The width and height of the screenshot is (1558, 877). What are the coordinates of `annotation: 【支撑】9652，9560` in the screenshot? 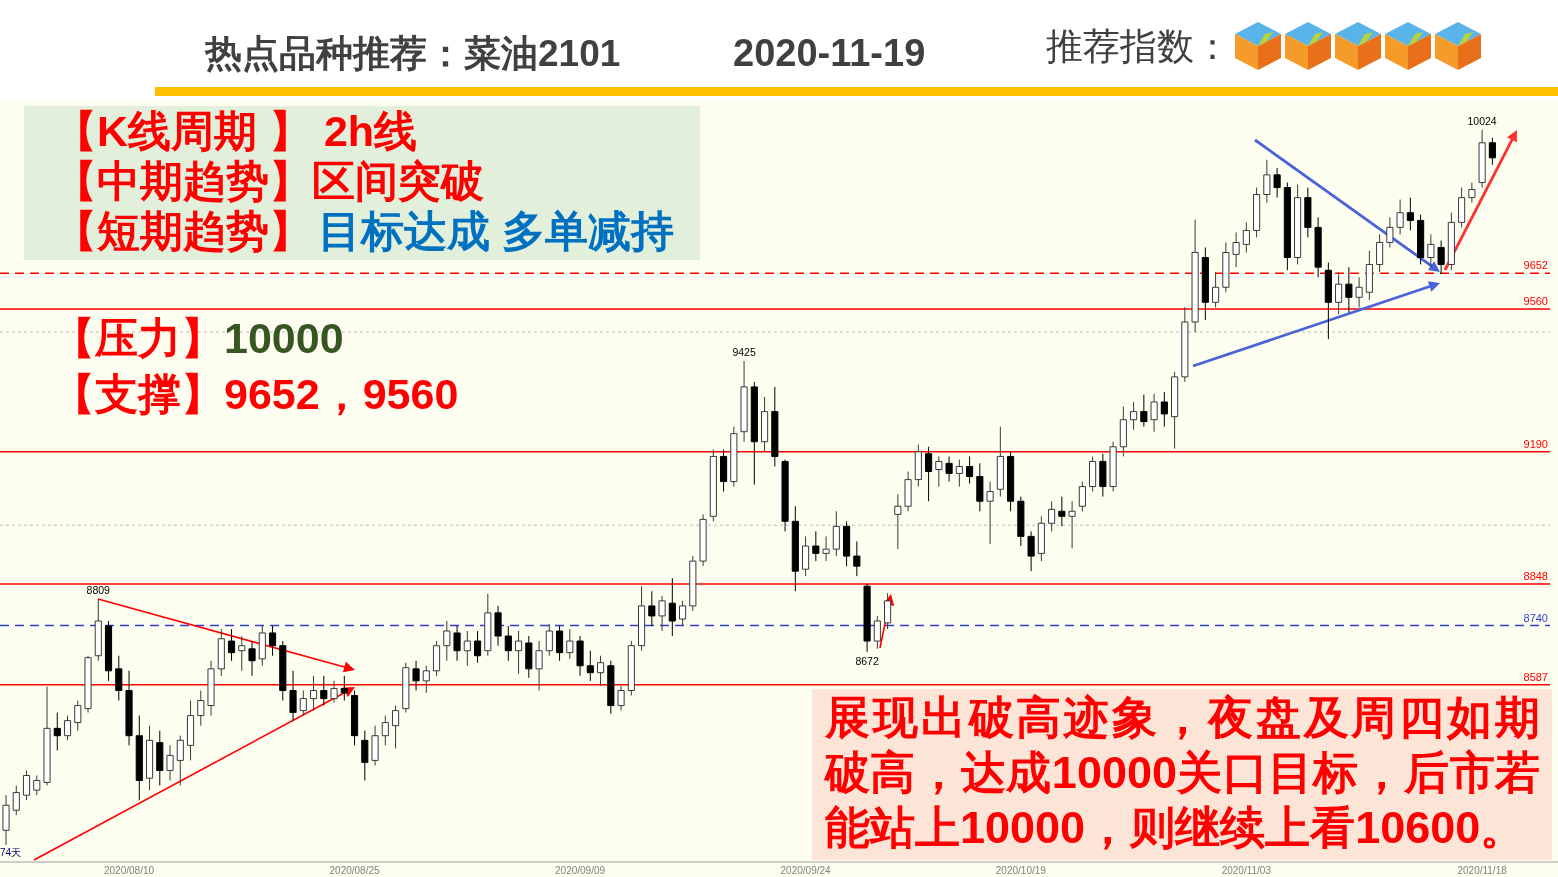 It's located at (255, 394).